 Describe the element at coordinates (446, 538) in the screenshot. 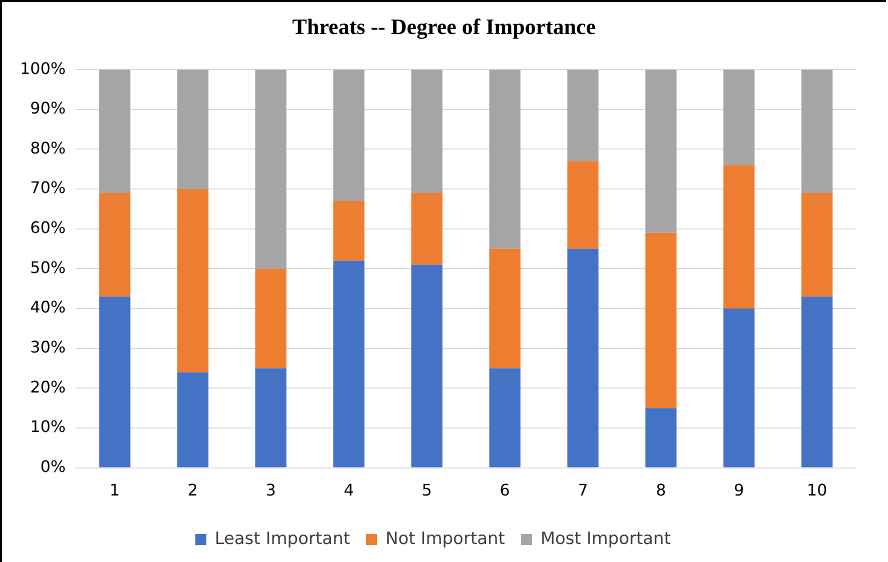

I see `legend-label: Not Important` at that location.